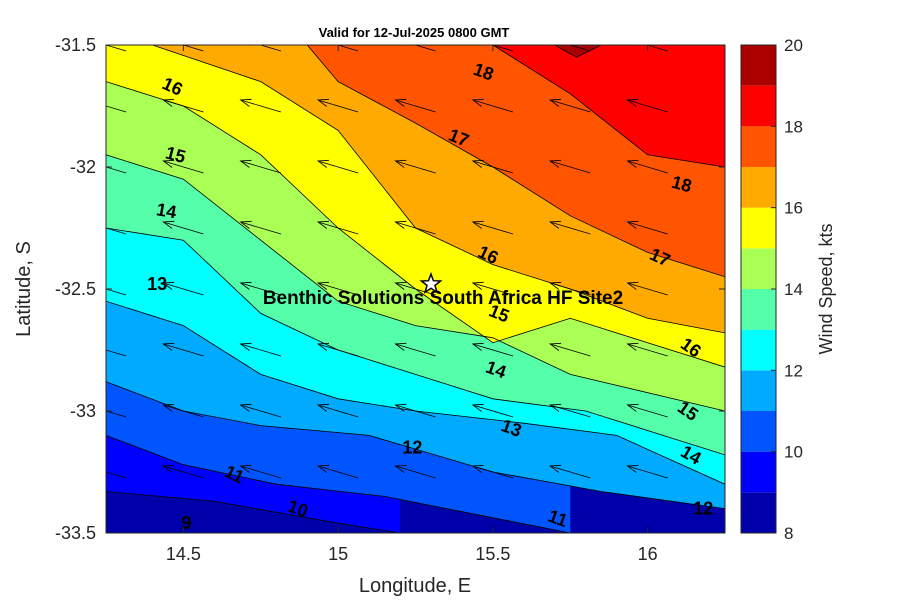 The height and width of the screenshot is (600, 900). What do you see at coordinates (788, 533) in the screenshot?
I see `colorbar-tick-label: 8` at bounding box center [788, 533].